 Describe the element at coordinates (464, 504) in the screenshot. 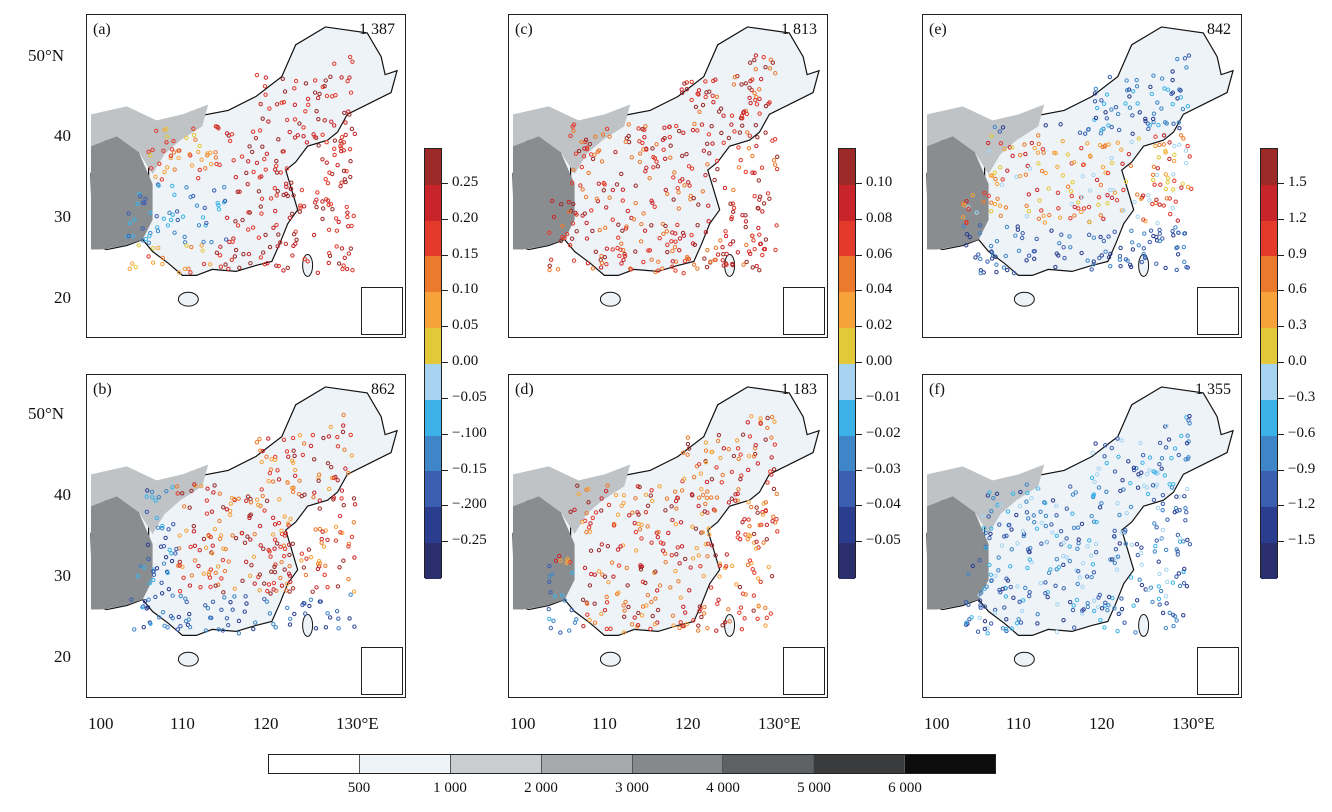

I see `colorbar-tick-label: −.200` at that location.